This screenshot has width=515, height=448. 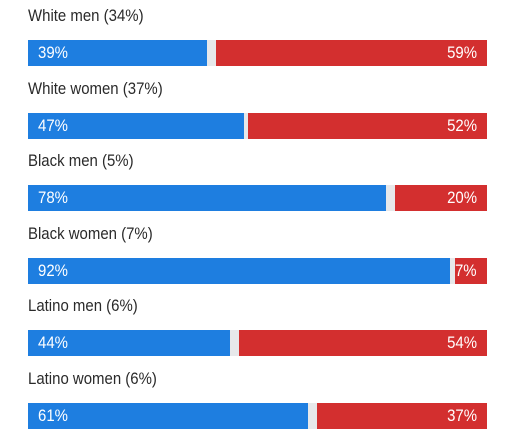 I want to click on bar-track: 92% 7%, so click(x=257, y=270).